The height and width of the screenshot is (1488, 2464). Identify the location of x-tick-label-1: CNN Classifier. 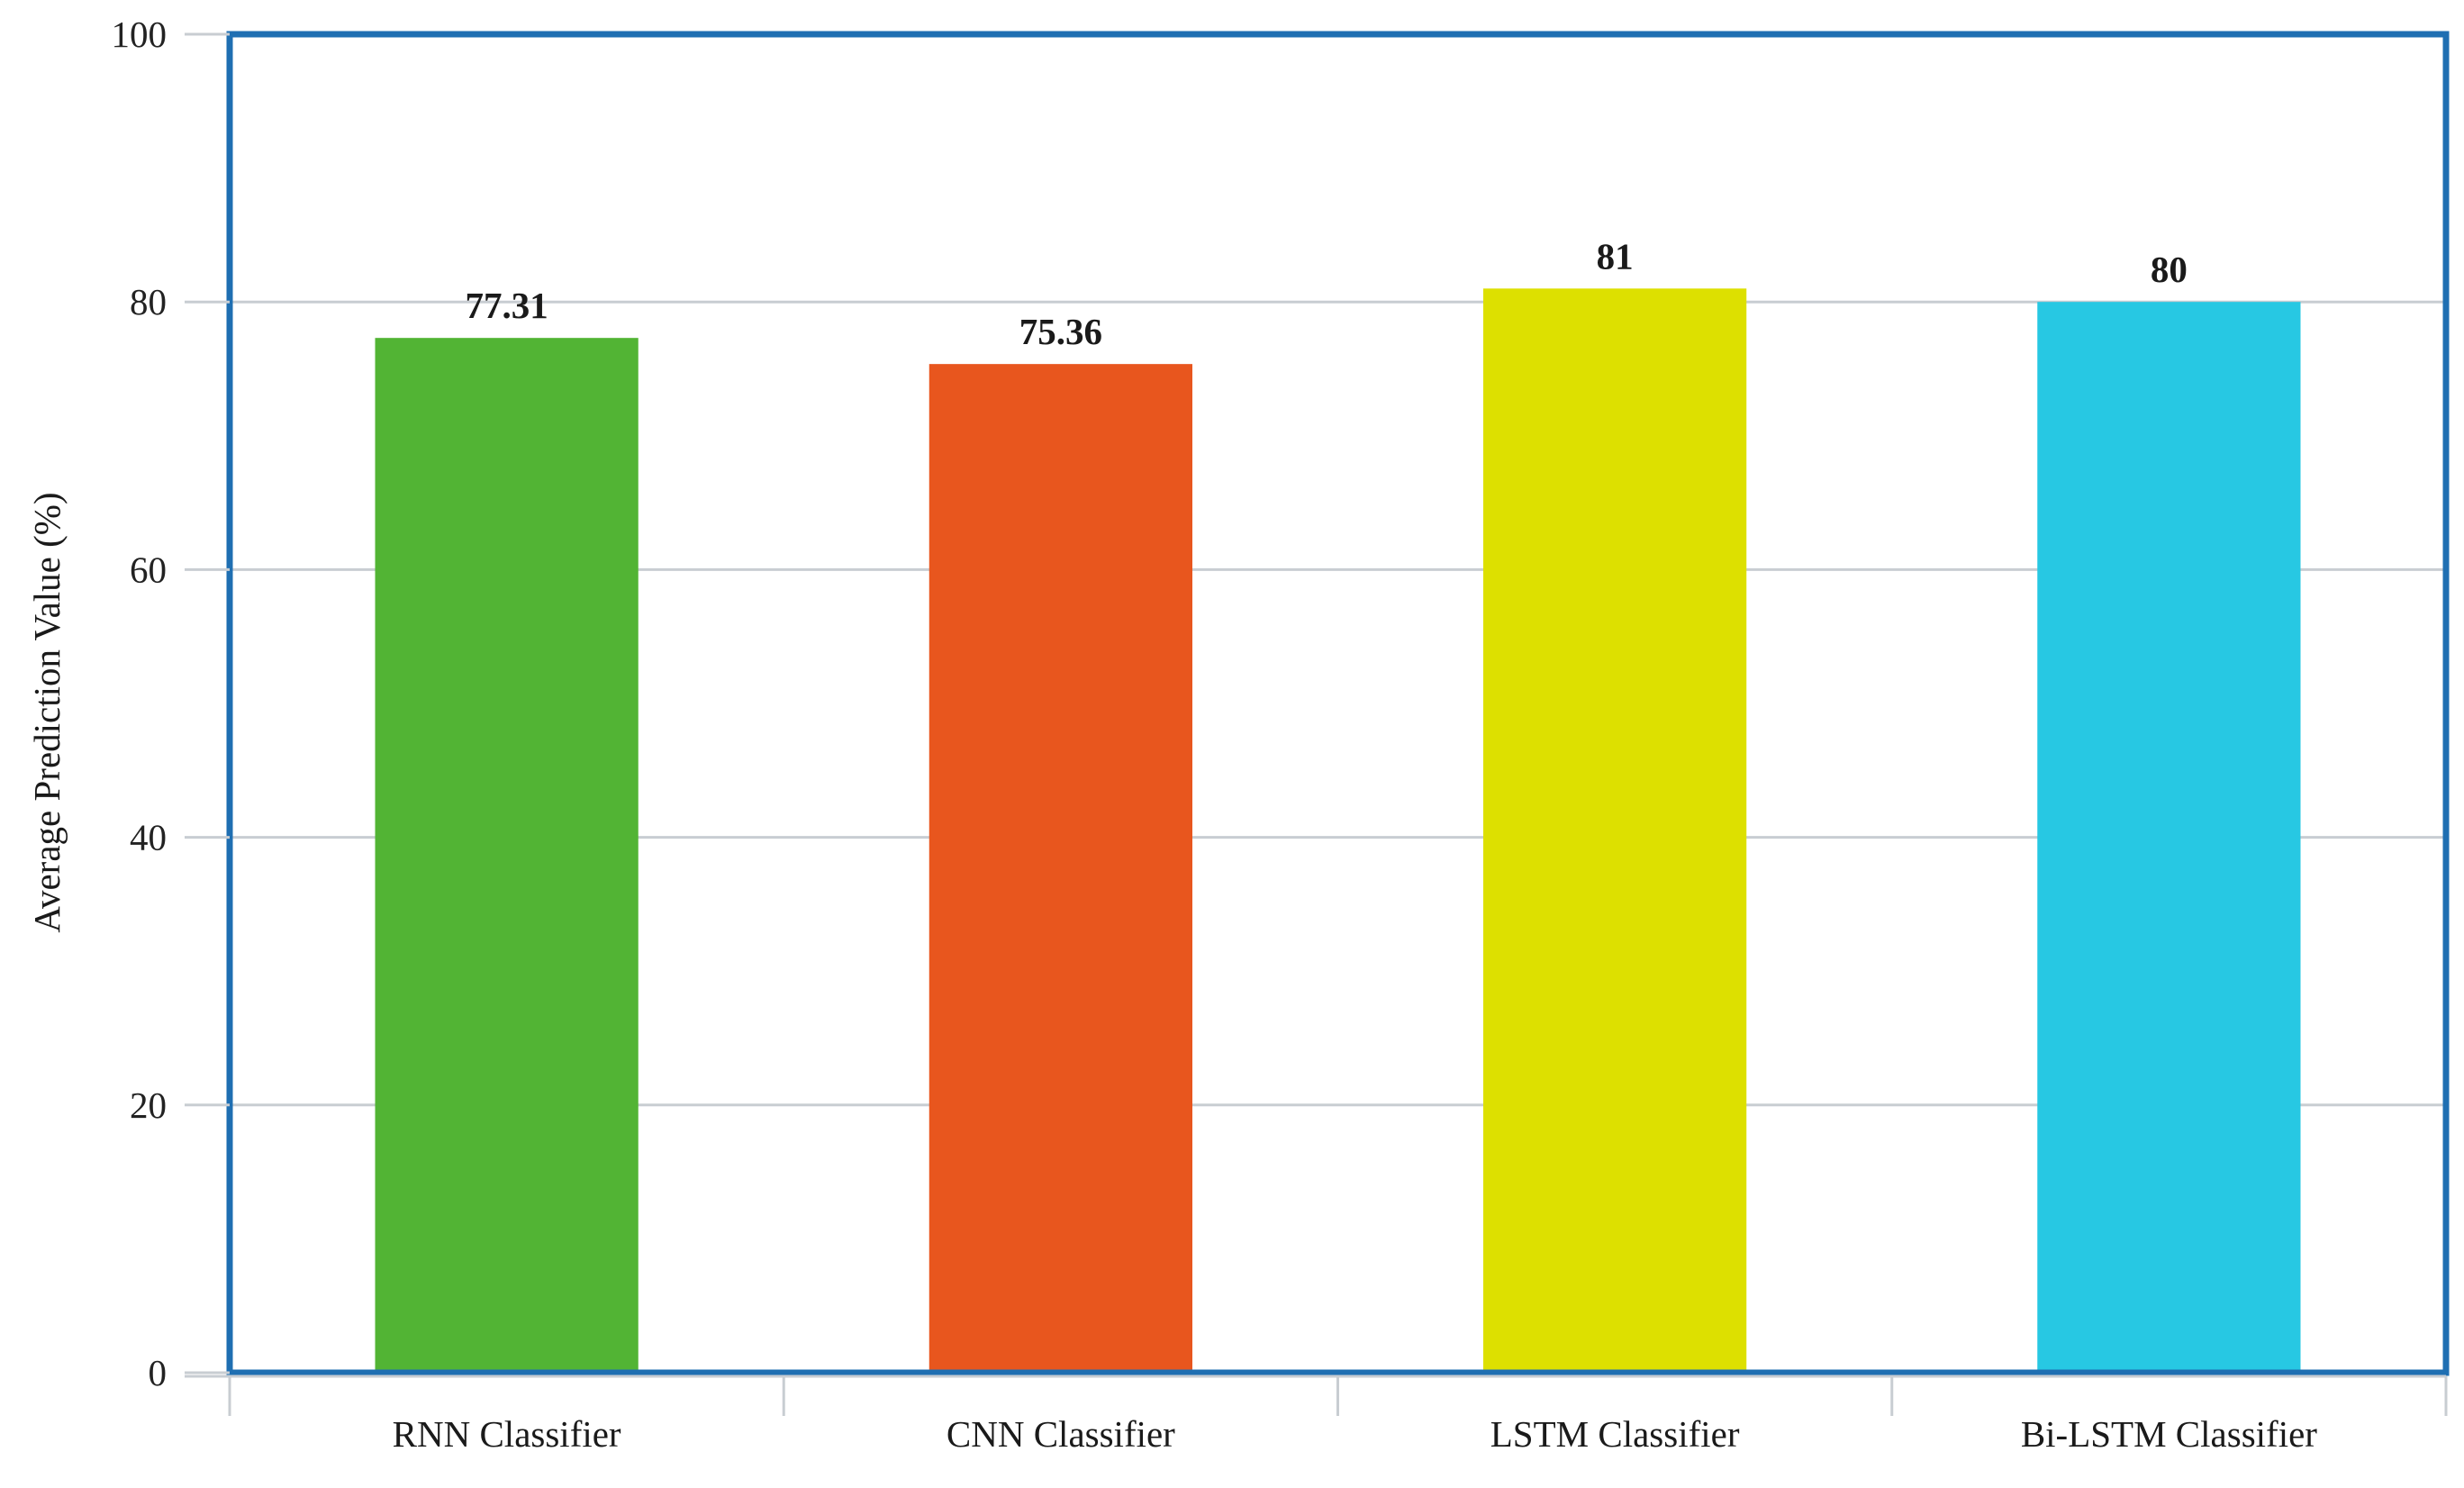
(1061, 1434).